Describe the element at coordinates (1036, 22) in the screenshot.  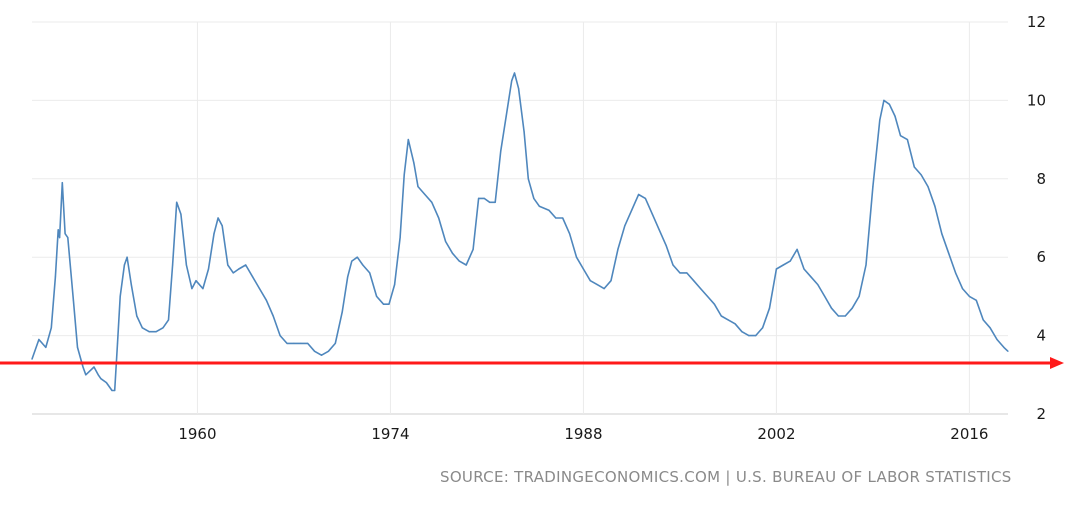
I see `y-tick-label: 12` at that location.